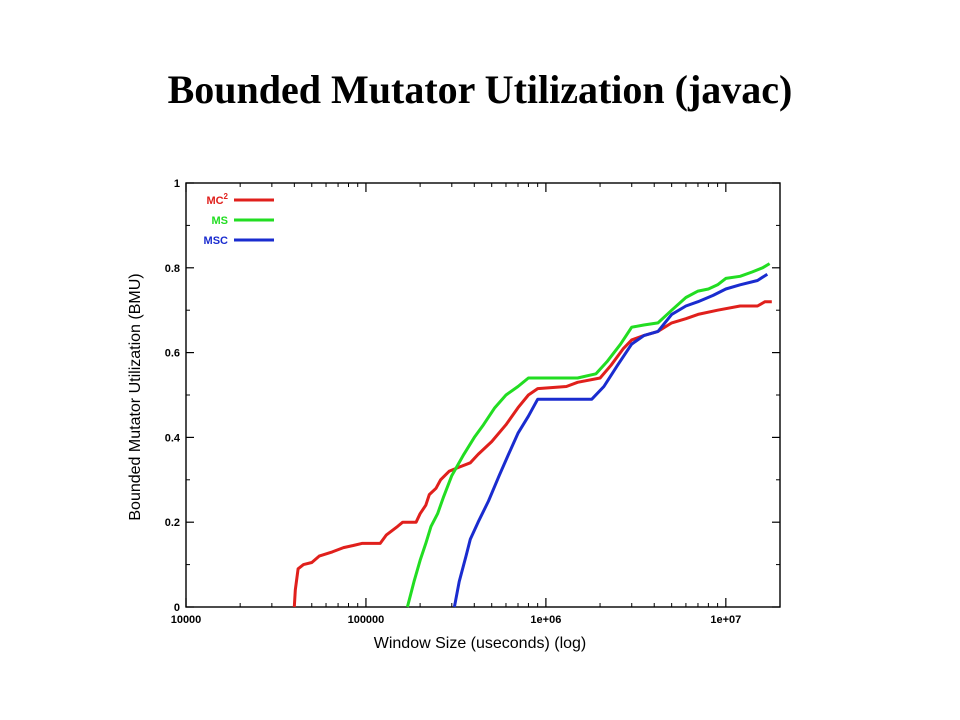  Describe the element at coordinates (172, 354) in the screenshot. I see `y-tick-label: 0.6` at that location.